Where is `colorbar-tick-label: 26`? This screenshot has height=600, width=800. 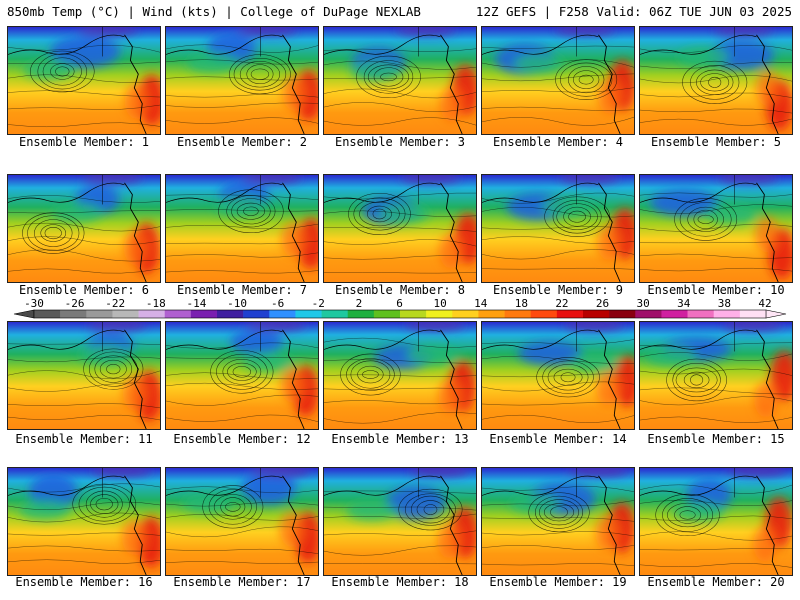
colorbar-tick-label: 26 is located at coordinates (602, 304).